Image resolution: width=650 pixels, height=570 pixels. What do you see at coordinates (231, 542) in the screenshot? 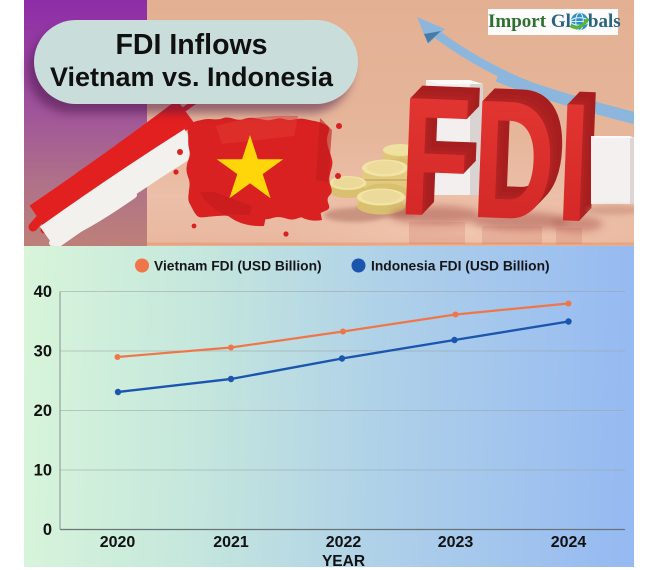
I see `svg-text: 2021` at bounding box center [231, 542].